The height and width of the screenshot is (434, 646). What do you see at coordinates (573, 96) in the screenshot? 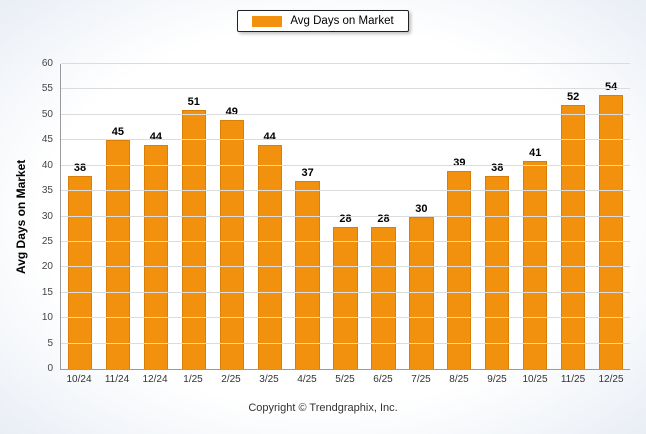
I see `bar-value-label: 52` at bounding box center [573, 96].